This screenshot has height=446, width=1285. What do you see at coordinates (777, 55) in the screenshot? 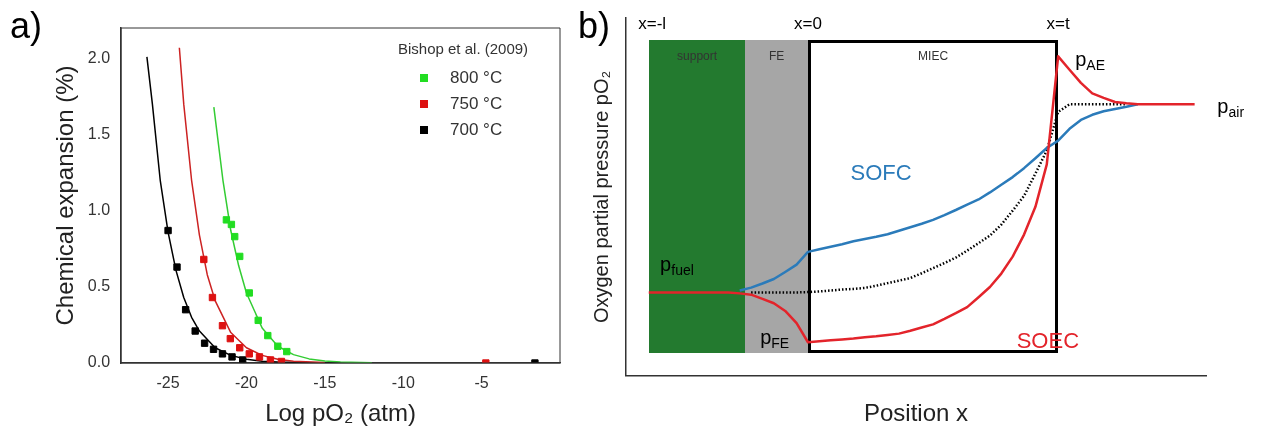
I see `annotation: FE` at bounding box center [777, 55].